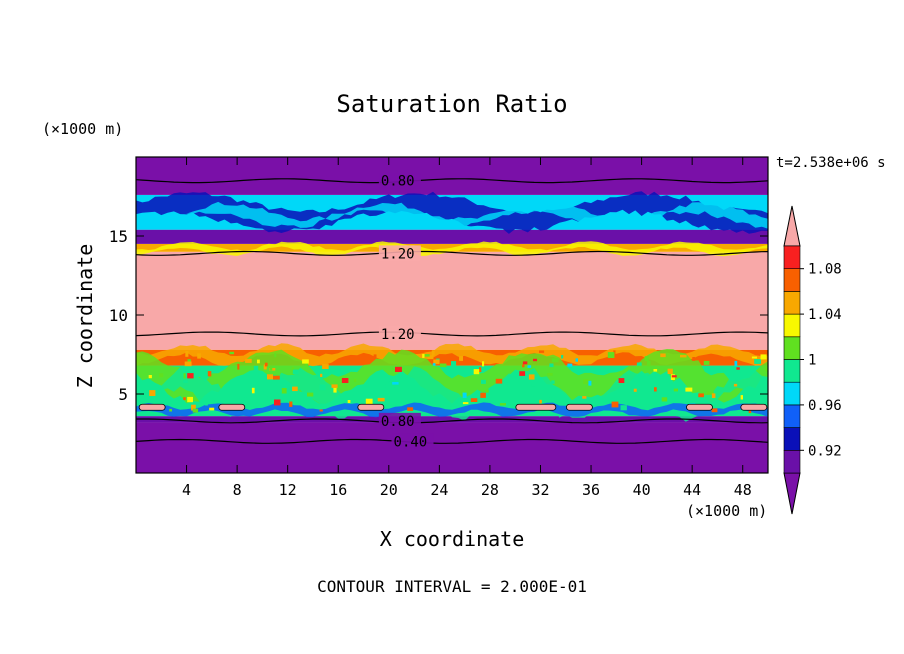 The height and width of the screenshot is (654, 904). What do you see at coordinates (743, 490) in the screenshot?
I see `x-tick-label-48: 48` at bounding box center [743, 490].